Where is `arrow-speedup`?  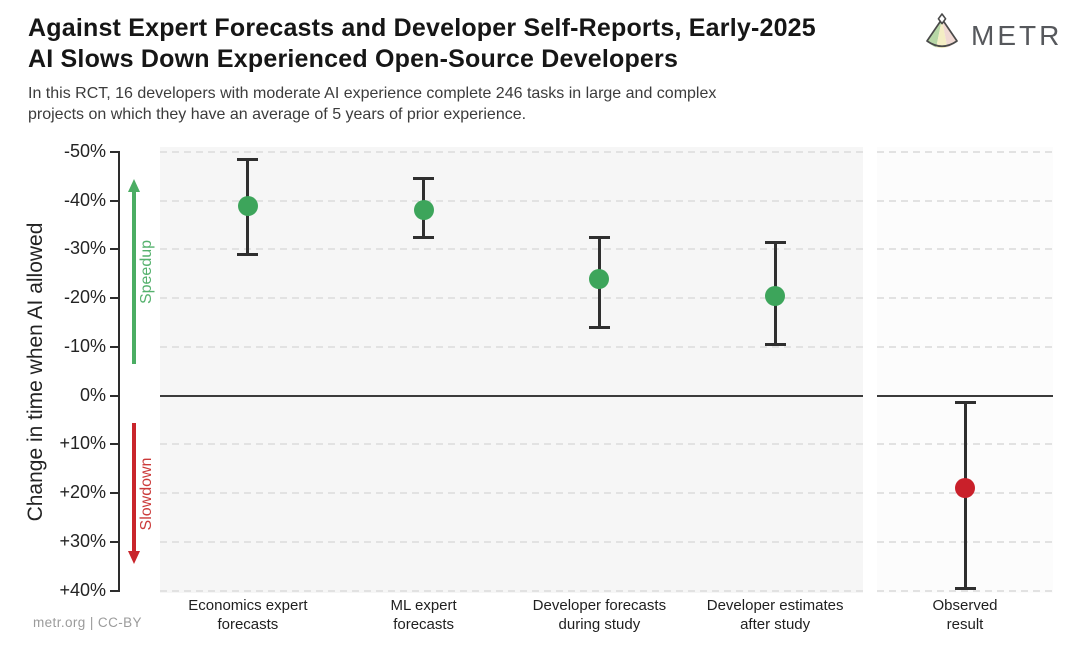
arrow-speedup is located at coordinates (134, 271).